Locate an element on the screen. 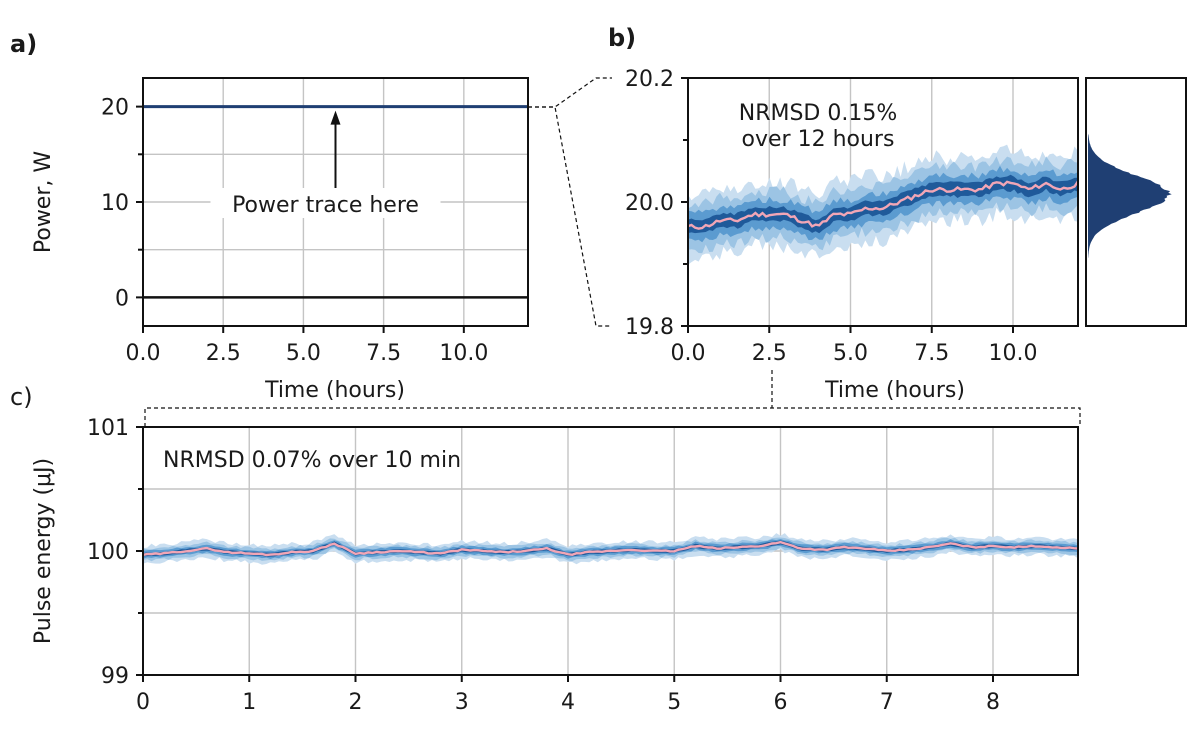  panel-b-y-tick-labels: 19.8 20.0 20.2 is located at coordinates (649, 203).